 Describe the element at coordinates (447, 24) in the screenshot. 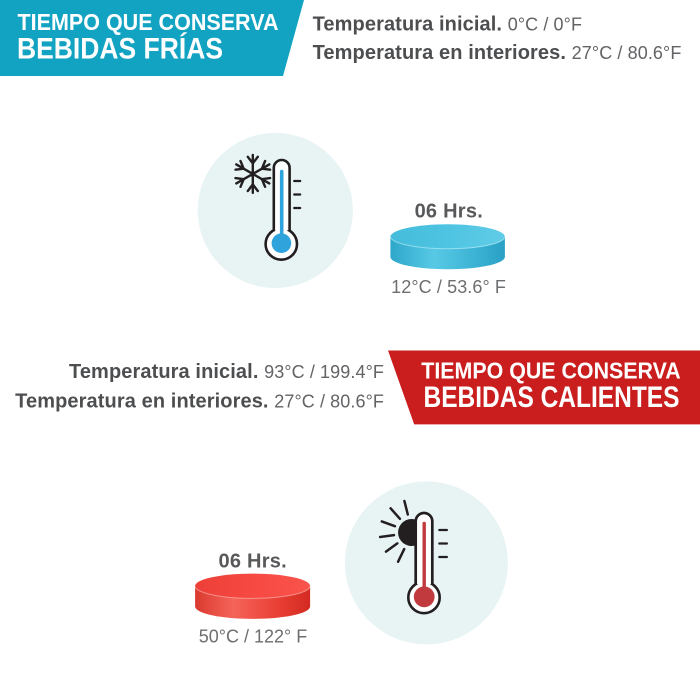

I see `svg-text: Temperatura inicial. 0°C / 0°F` at that location.